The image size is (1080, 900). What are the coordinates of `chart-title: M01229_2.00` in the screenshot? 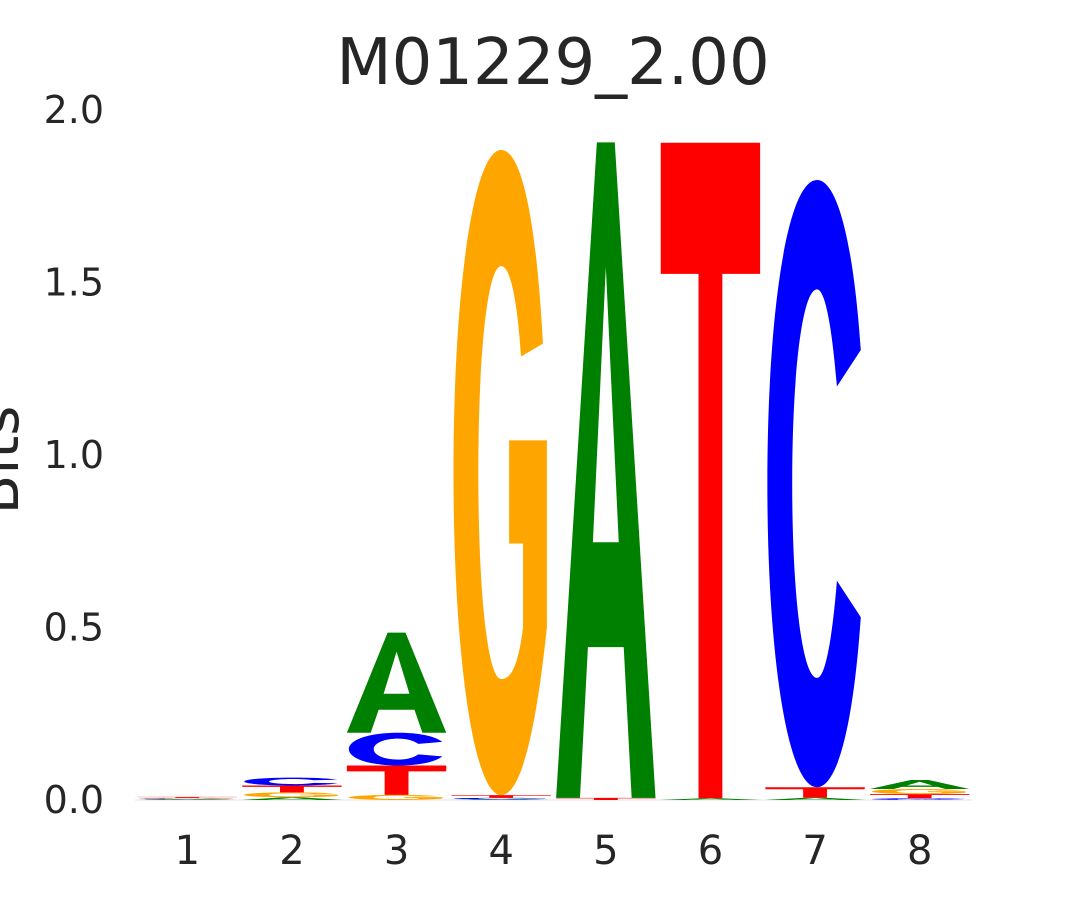 It's located at (552, 63).